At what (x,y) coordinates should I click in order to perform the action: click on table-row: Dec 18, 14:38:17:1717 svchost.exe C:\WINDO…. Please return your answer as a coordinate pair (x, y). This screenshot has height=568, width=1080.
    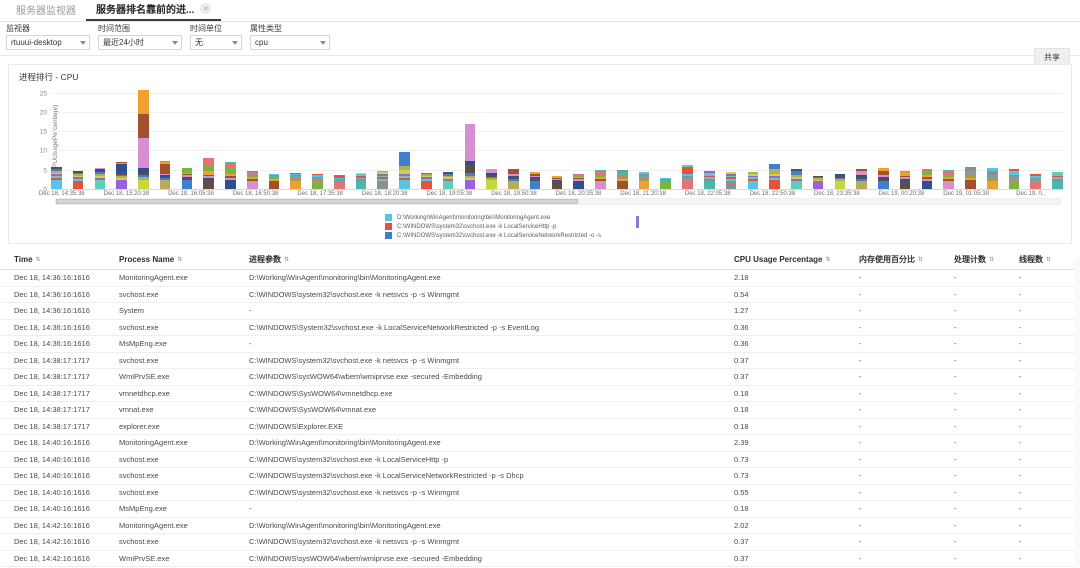
    Looking at the image, I should click on (540, 361).